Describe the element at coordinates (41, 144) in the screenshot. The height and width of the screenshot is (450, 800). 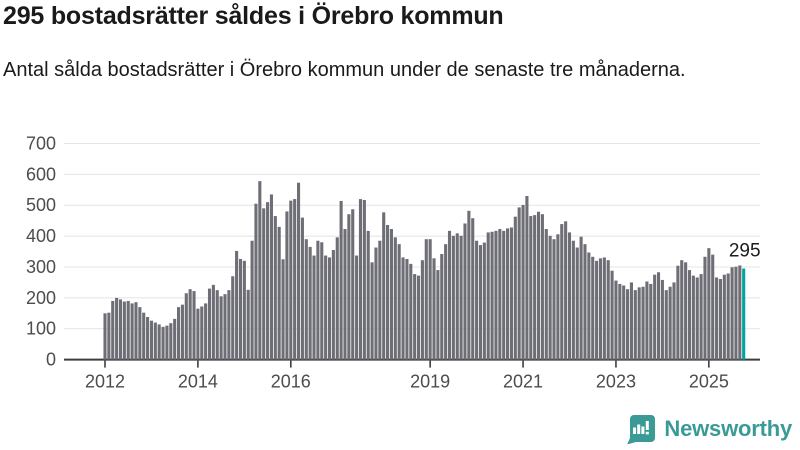
I see `svg-text: 700` at that location.